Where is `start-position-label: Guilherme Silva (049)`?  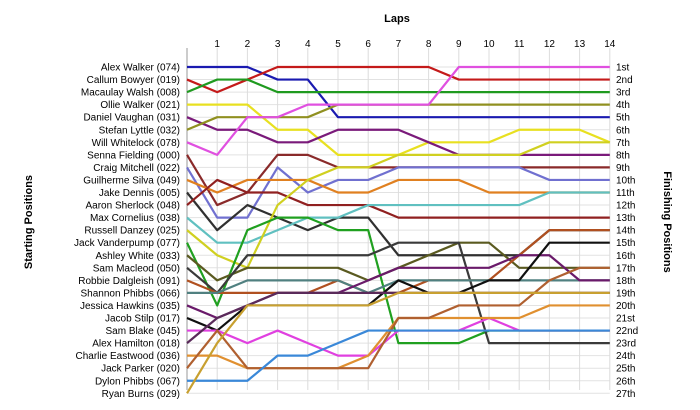
start-position-label: Guilherme Silva (049) is located at coordinates (131, 180).